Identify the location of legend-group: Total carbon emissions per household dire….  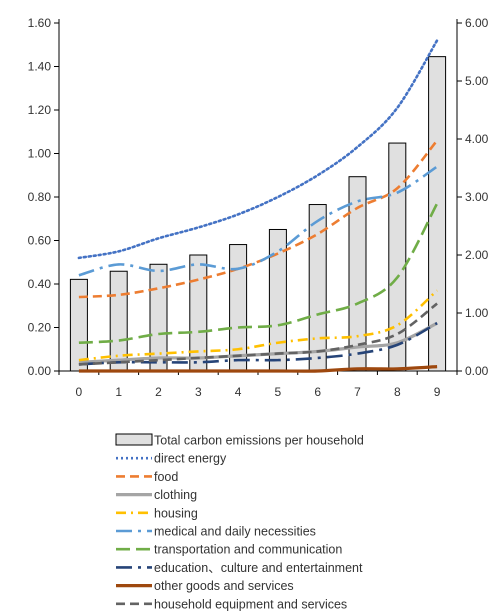
(239, 522).